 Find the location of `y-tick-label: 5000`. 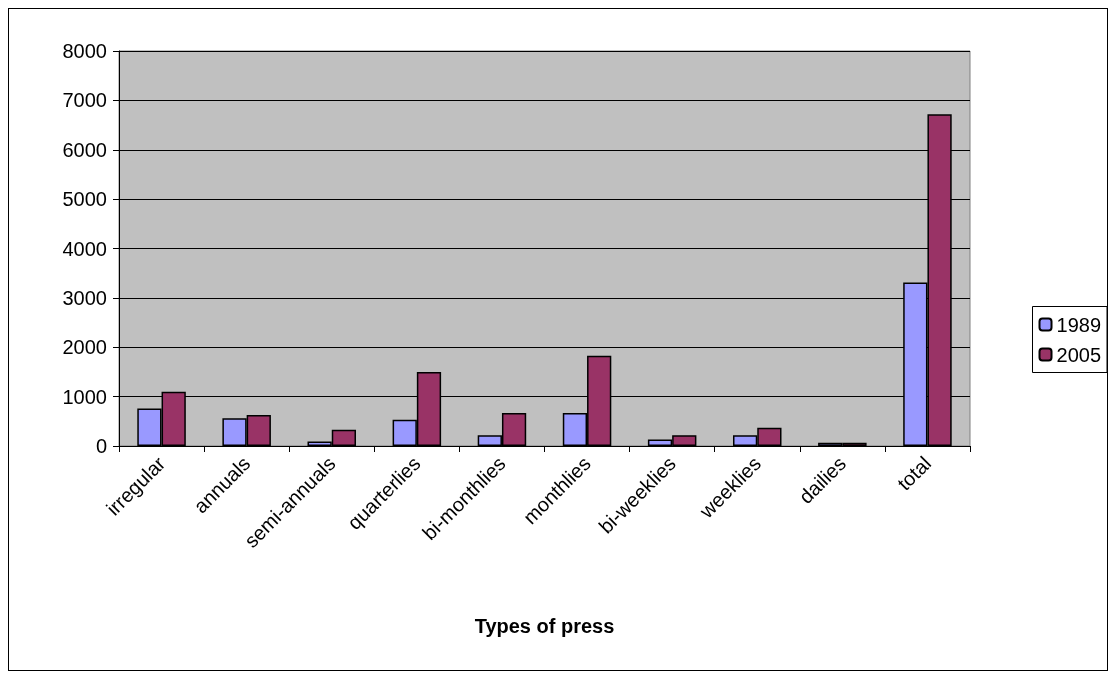

y-tick-label: 5000 is located at coordinates (84, 199).